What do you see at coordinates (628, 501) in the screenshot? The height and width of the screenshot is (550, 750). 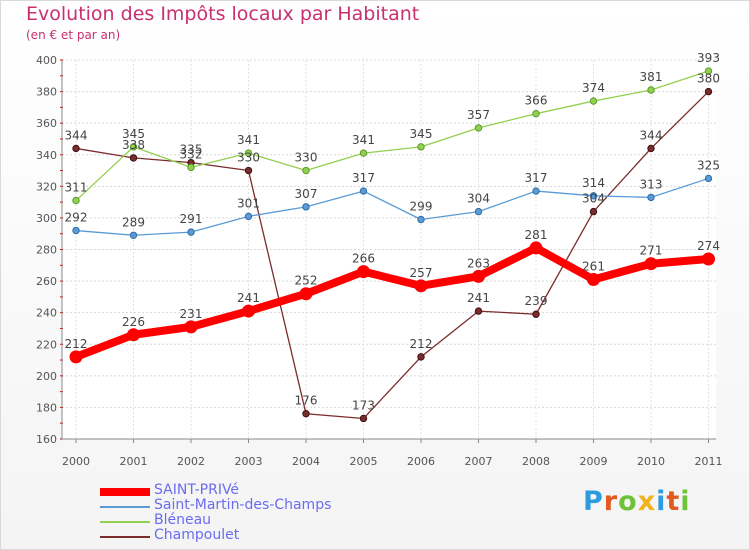 I see `logo-letter: o` at bounding box center [628, 501].